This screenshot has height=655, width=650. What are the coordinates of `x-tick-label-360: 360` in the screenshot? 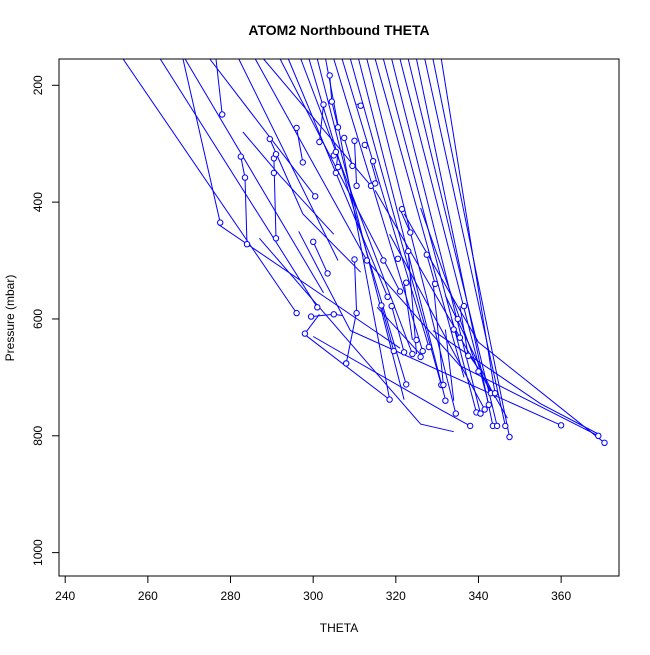 It's located at (561, 596).